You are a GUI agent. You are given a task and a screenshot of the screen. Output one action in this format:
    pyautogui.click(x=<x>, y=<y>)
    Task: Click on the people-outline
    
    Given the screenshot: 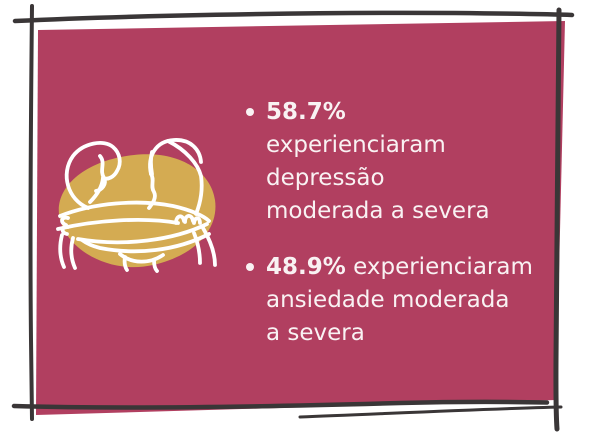 What is the action you would take?
    pyautogui.click(x=136, y=205)
    